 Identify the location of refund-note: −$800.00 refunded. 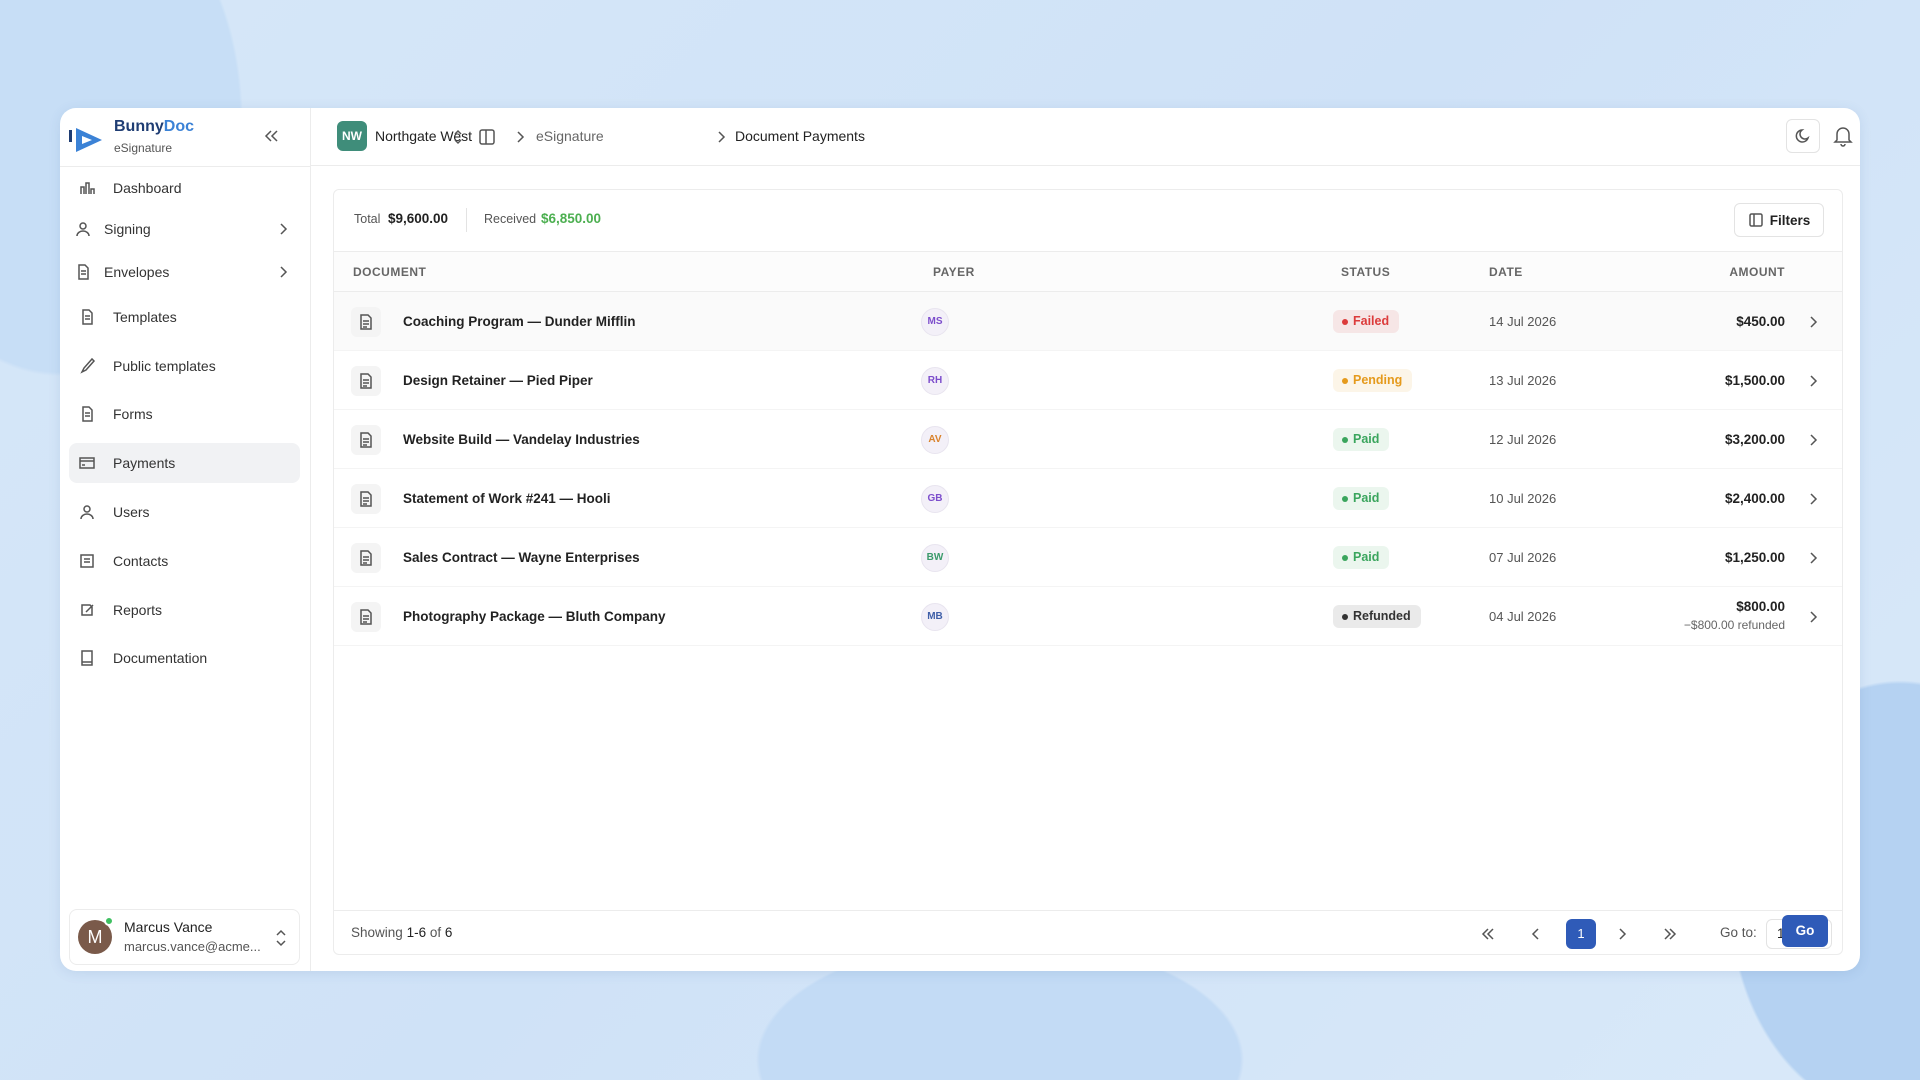
(1734, 625).